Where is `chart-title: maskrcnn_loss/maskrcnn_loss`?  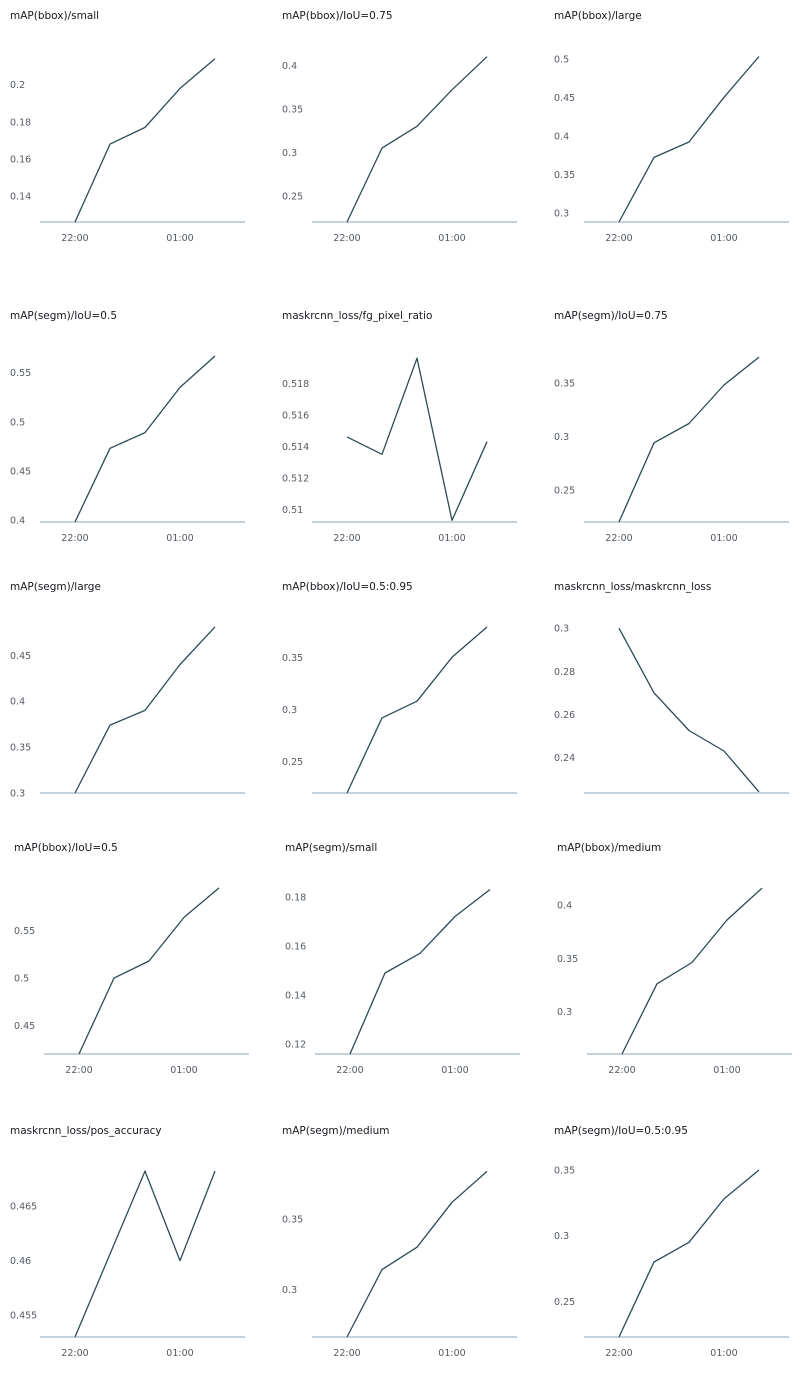
chart-title: maskrcnn_loss/maskrcnn_loss is located at coordinates (633, 587).